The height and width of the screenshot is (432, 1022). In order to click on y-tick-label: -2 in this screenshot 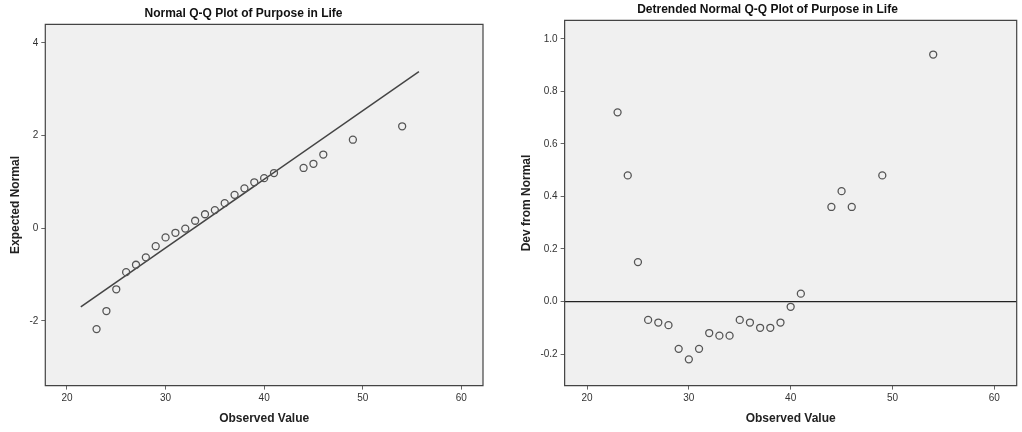, I will do `click(34, 320)`.